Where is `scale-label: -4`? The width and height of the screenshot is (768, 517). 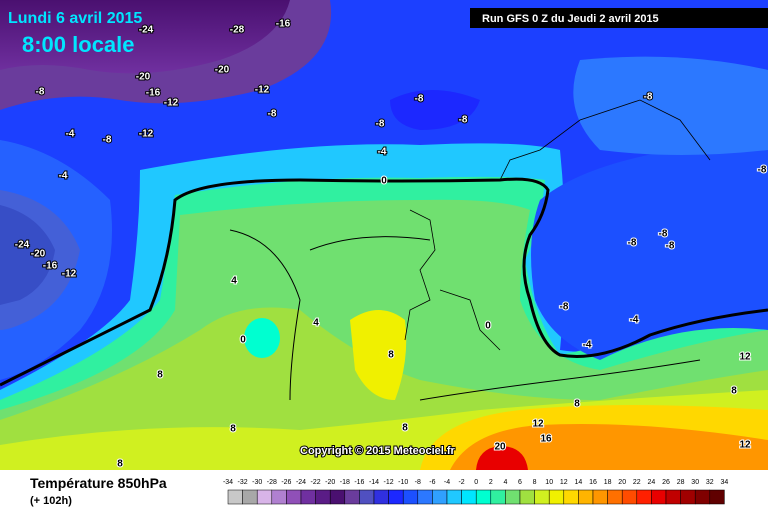
scale-label: -4 is located at coordinates (447, 482).